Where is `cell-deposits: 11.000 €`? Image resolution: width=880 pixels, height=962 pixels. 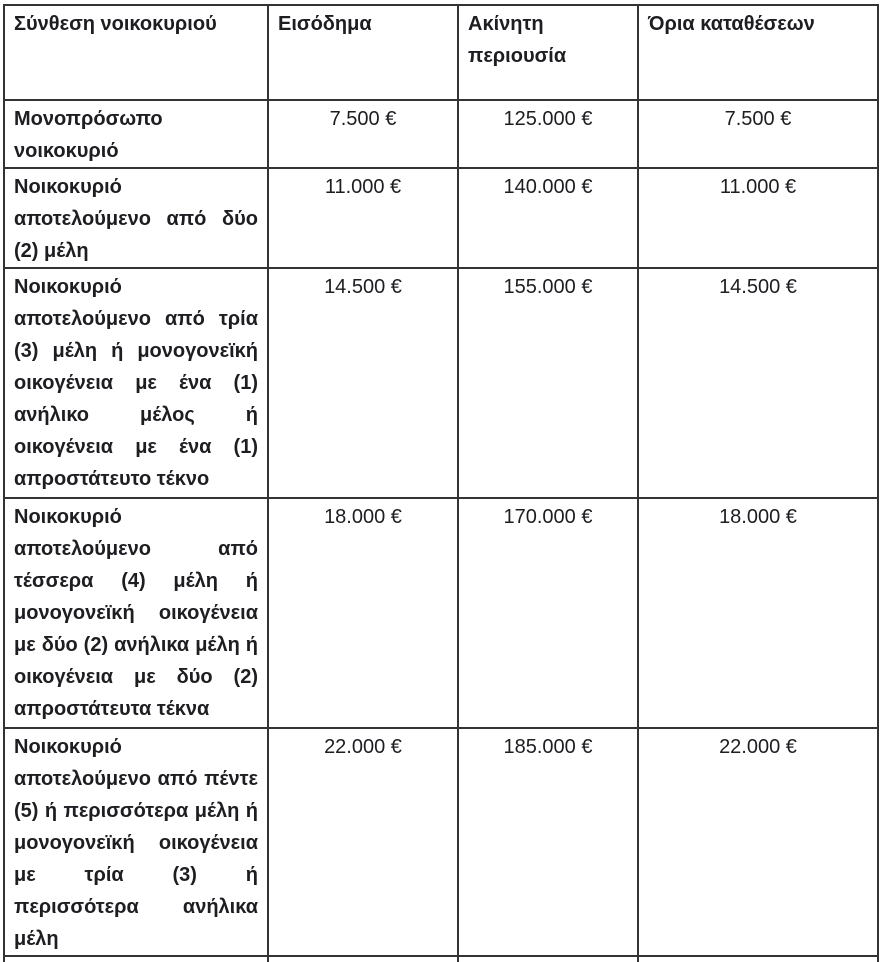
cell-deposits: 11.000 € is located at coordinates (758, 218).